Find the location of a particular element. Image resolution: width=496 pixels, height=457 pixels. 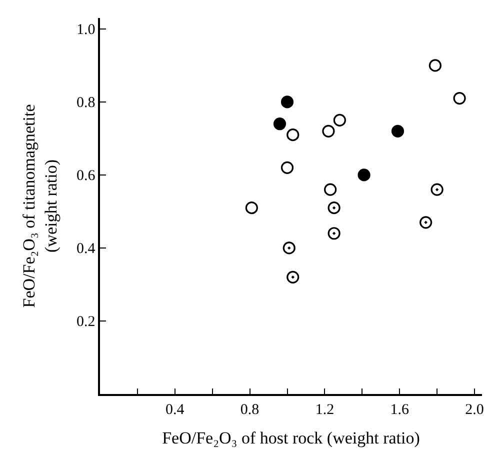

x-tick-label: 1.2 is located at coordinates (324, 410).